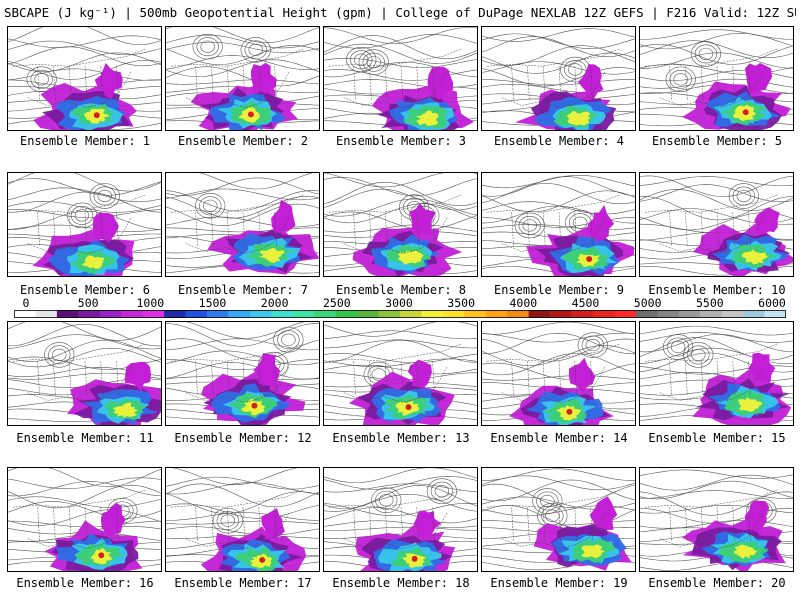 This screenshot has height=600, width=800. I want to click on ensemble-member-label: Ensemble Member: 4, so click(559, 141).